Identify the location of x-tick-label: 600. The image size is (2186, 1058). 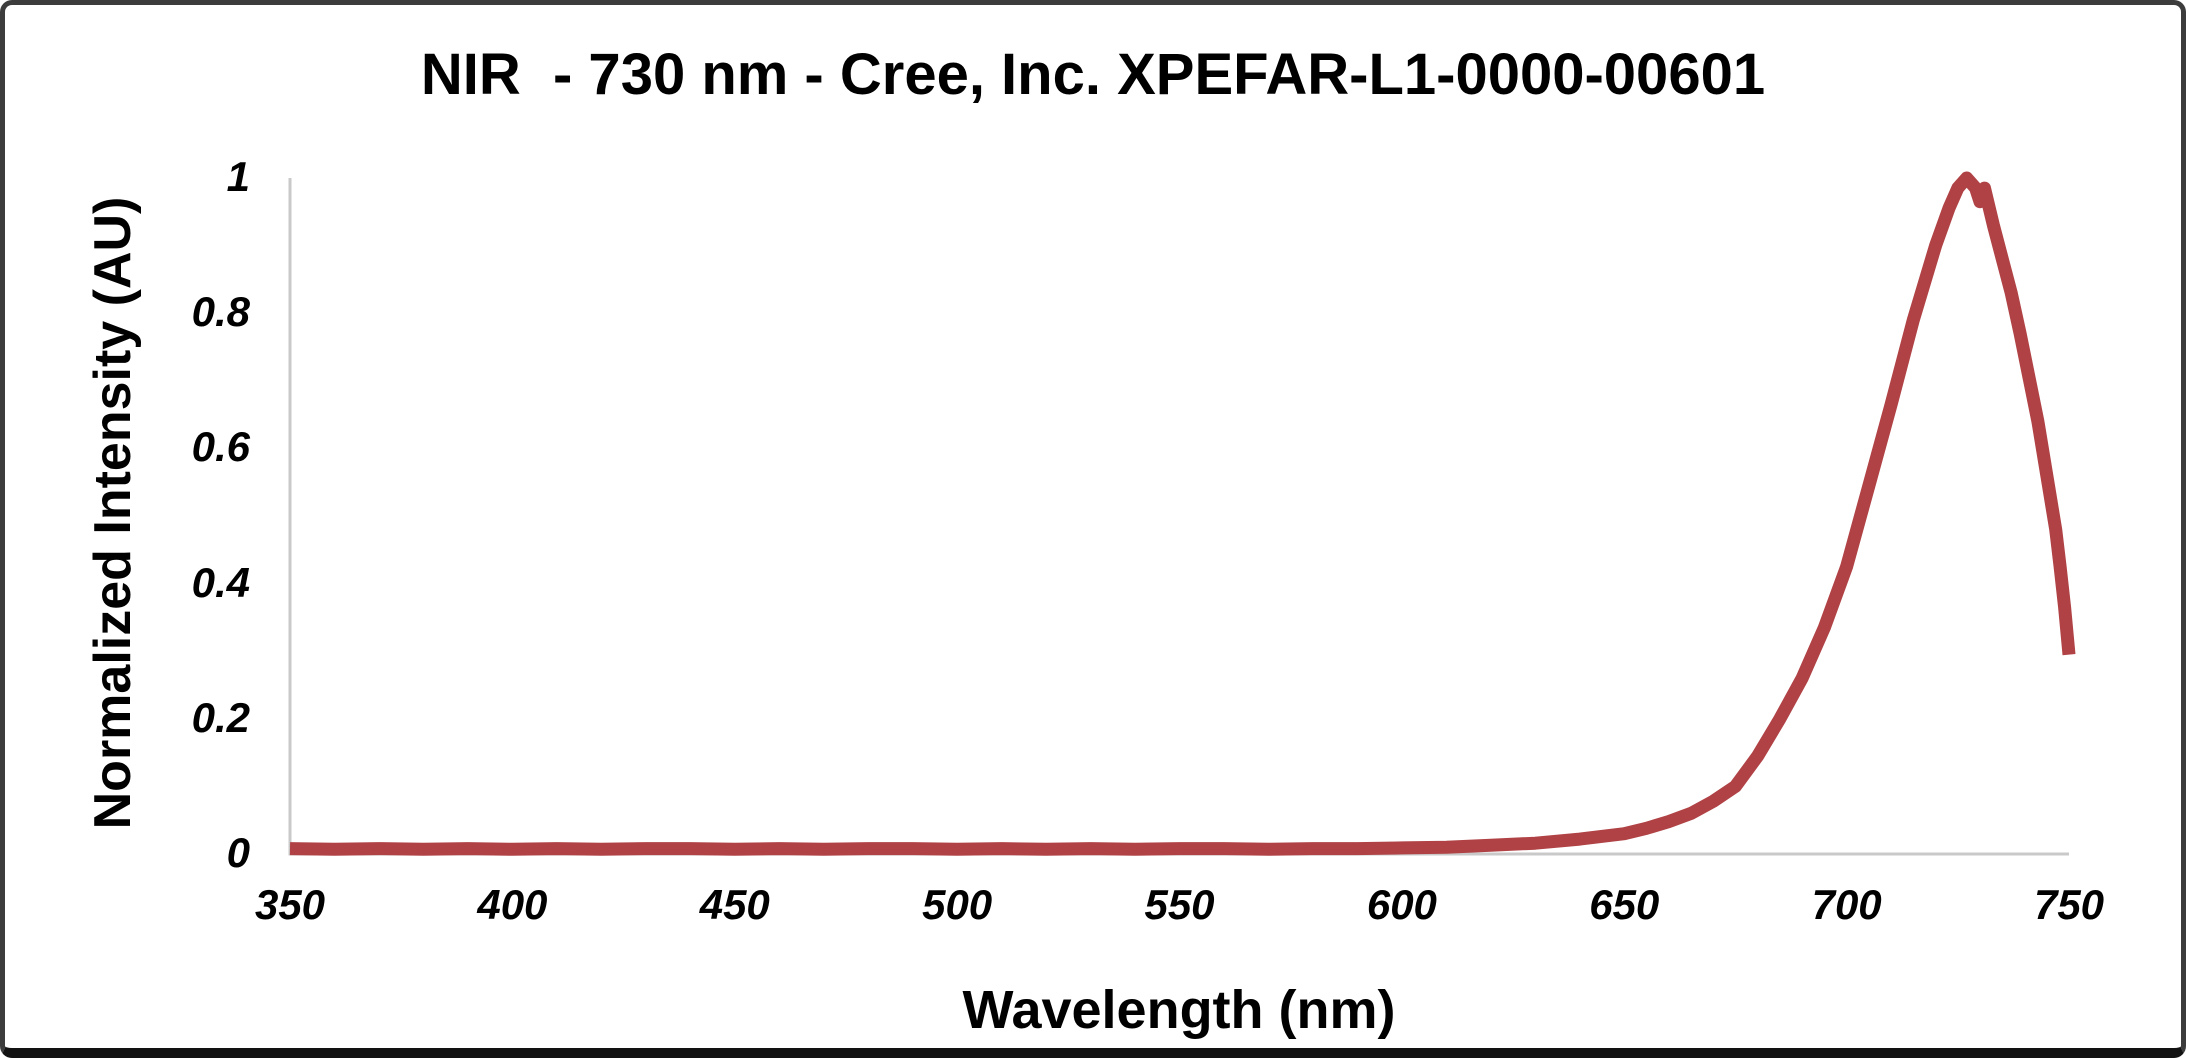
(1401, 904).